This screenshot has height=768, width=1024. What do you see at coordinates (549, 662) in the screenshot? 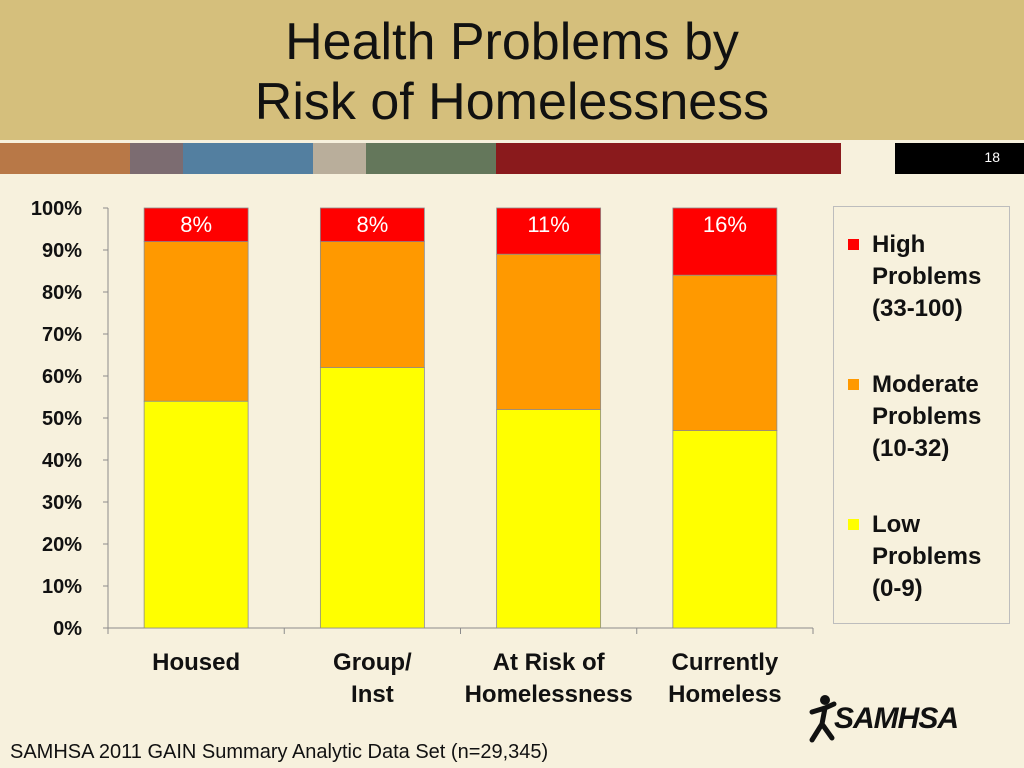
I see `x-category-label: At Risk of` at bounding box center [549, 662].